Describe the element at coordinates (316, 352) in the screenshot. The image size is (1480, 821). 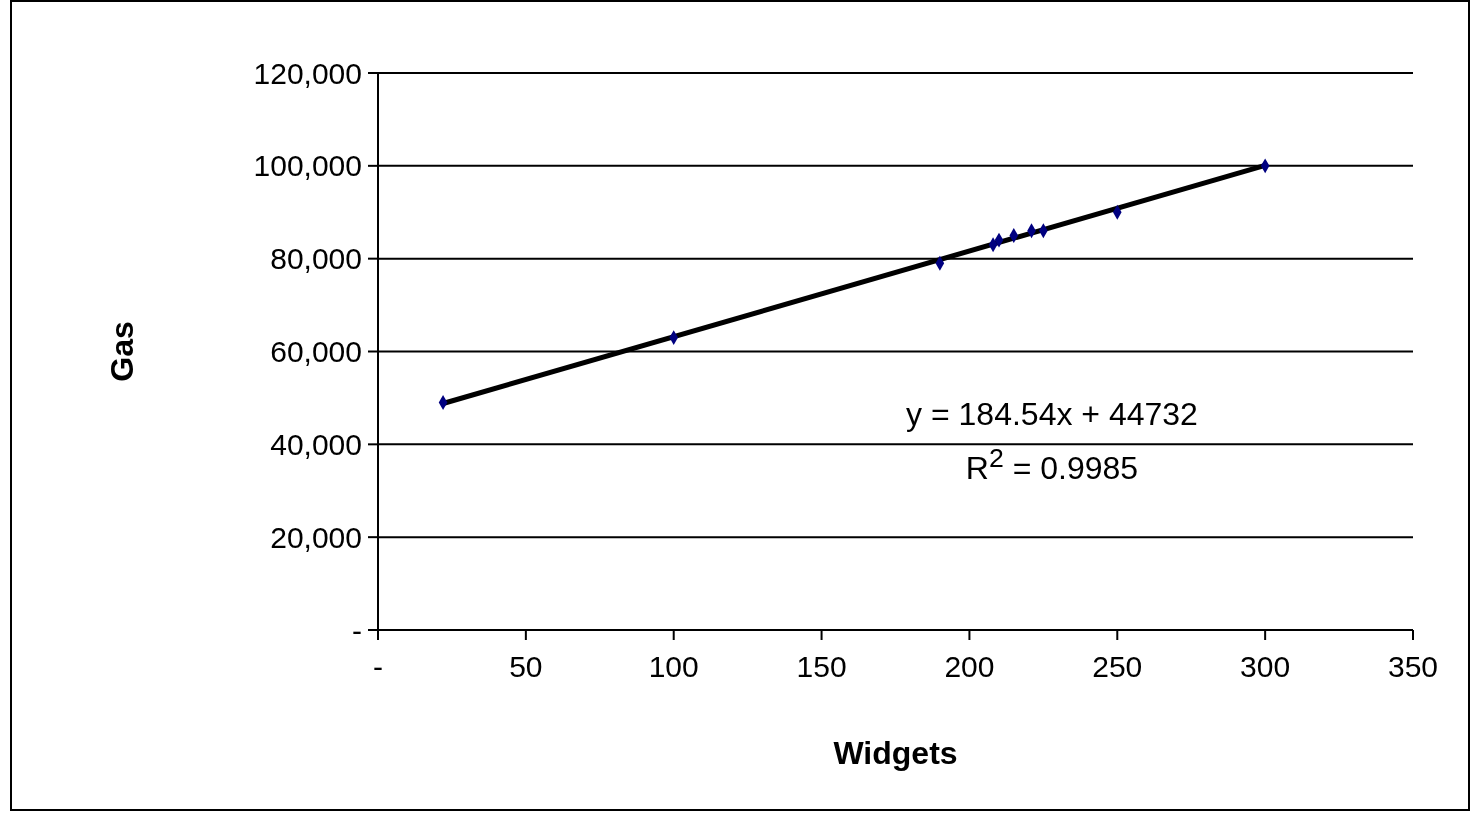
I see `y-tick-label: 60,000` at that location.